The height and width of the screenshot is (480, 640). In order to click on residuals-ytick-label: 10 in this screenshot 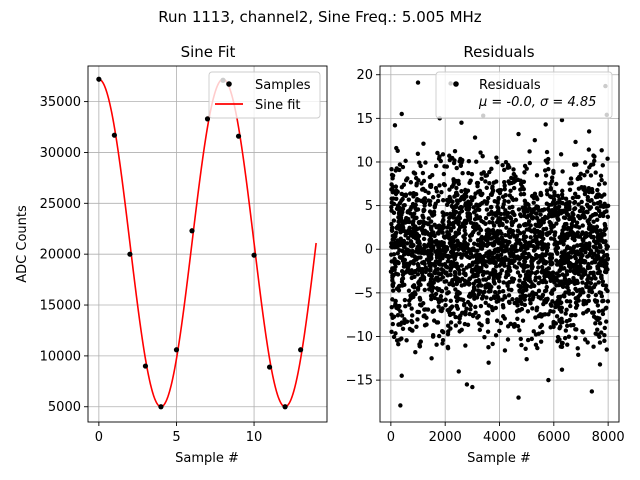, I will do `click(364, 162)`.